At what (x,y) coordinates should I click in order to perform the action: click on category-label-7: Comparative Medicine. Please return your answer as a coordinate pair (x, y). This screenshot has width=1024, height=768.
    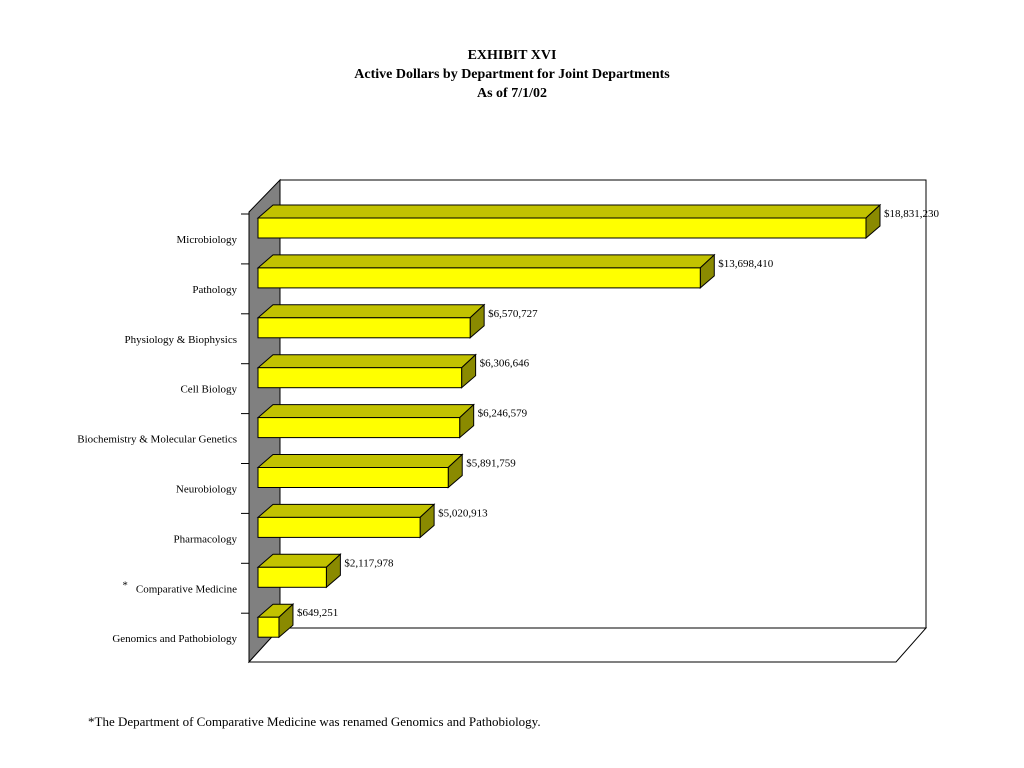
    Looking at the image, I should click on (186, 589).